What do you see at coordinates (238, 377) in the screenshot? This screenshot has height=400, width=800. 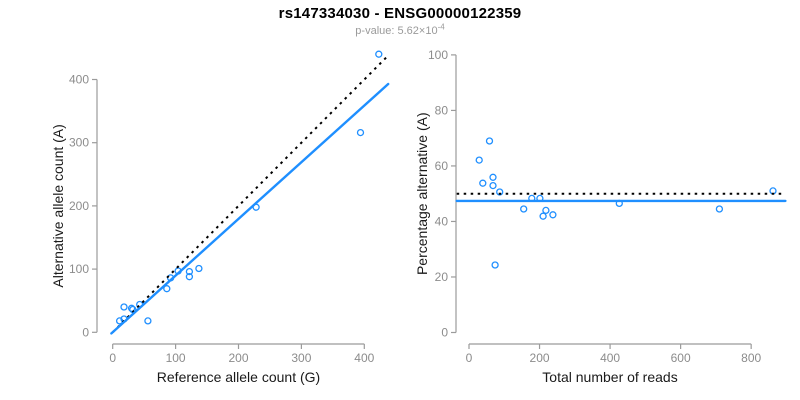 I see `x-axis-title: Reference allele count (G)` at bounding box center [238, 377].